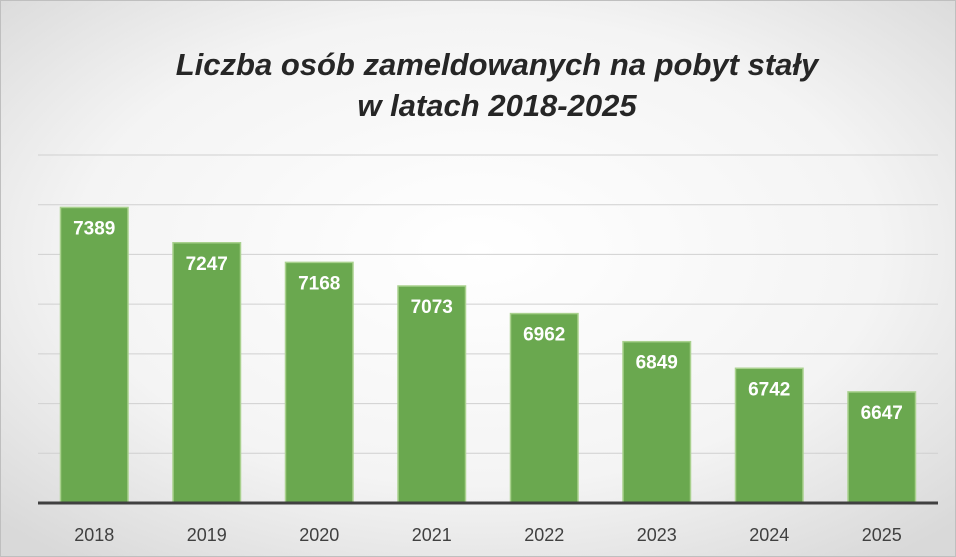 The width and height of the screenshot is (956, 557). Describe the element at coordinates (94, 228) in the screenshot. I see `data-label: 7389` at that location.